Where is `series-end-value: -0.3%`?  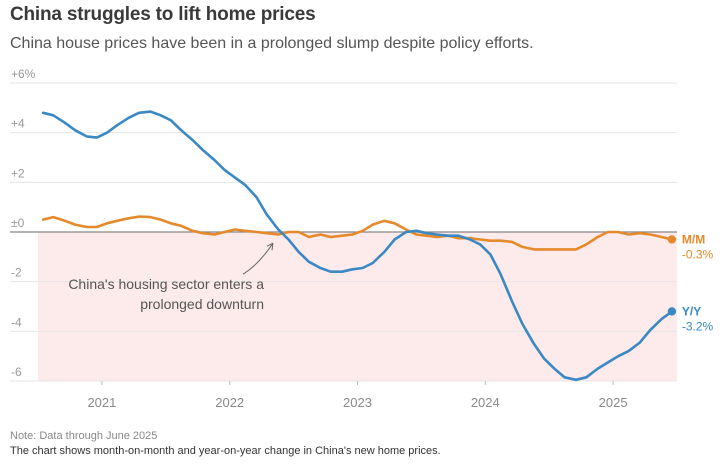
series-end-value: -0.3% is located at coordinates (698, 254).